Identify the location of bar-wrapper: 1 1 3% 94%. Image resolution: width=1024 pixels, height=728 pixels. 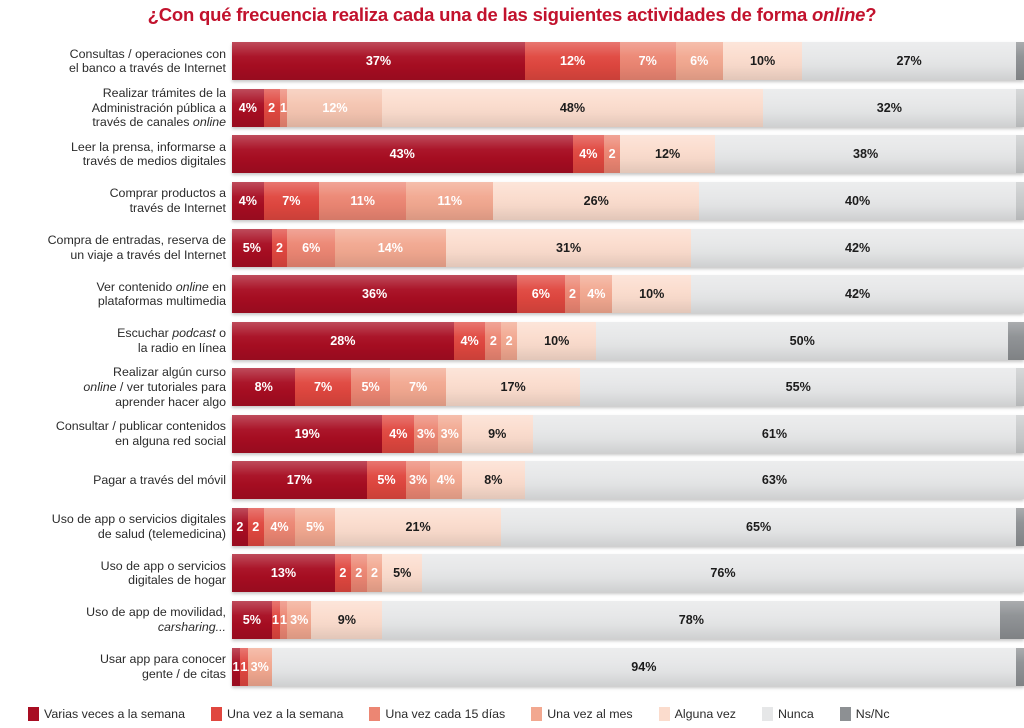
(628, 666).